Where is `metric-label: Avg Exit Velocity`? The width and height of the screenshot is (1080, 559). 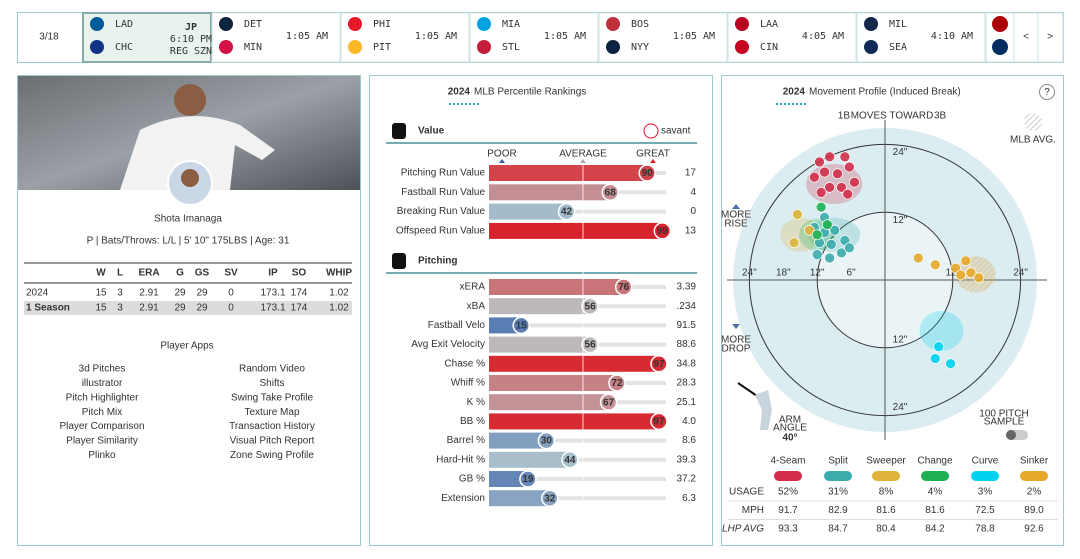
metric-label: Avg Exit Velocity is located at coordinates (448, 344).